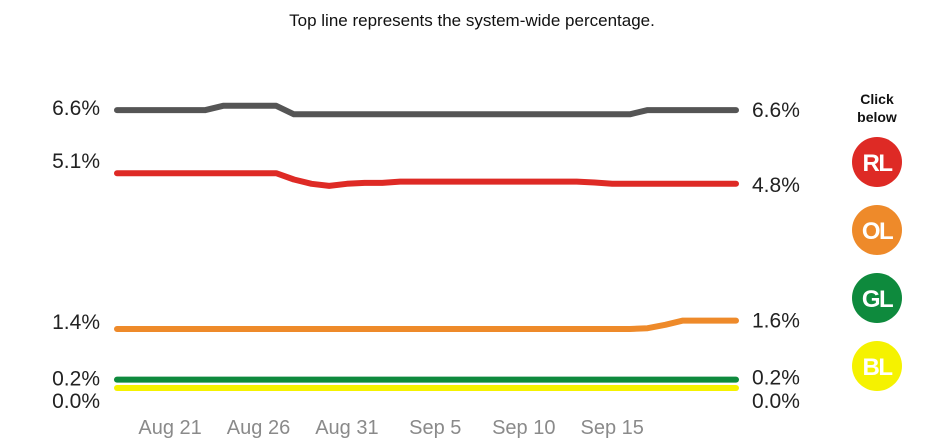  What do you see at coordinates (776, 110) in the screenshot?
I see `end-label-system: 6.6%` at bounding box center [776, 110].